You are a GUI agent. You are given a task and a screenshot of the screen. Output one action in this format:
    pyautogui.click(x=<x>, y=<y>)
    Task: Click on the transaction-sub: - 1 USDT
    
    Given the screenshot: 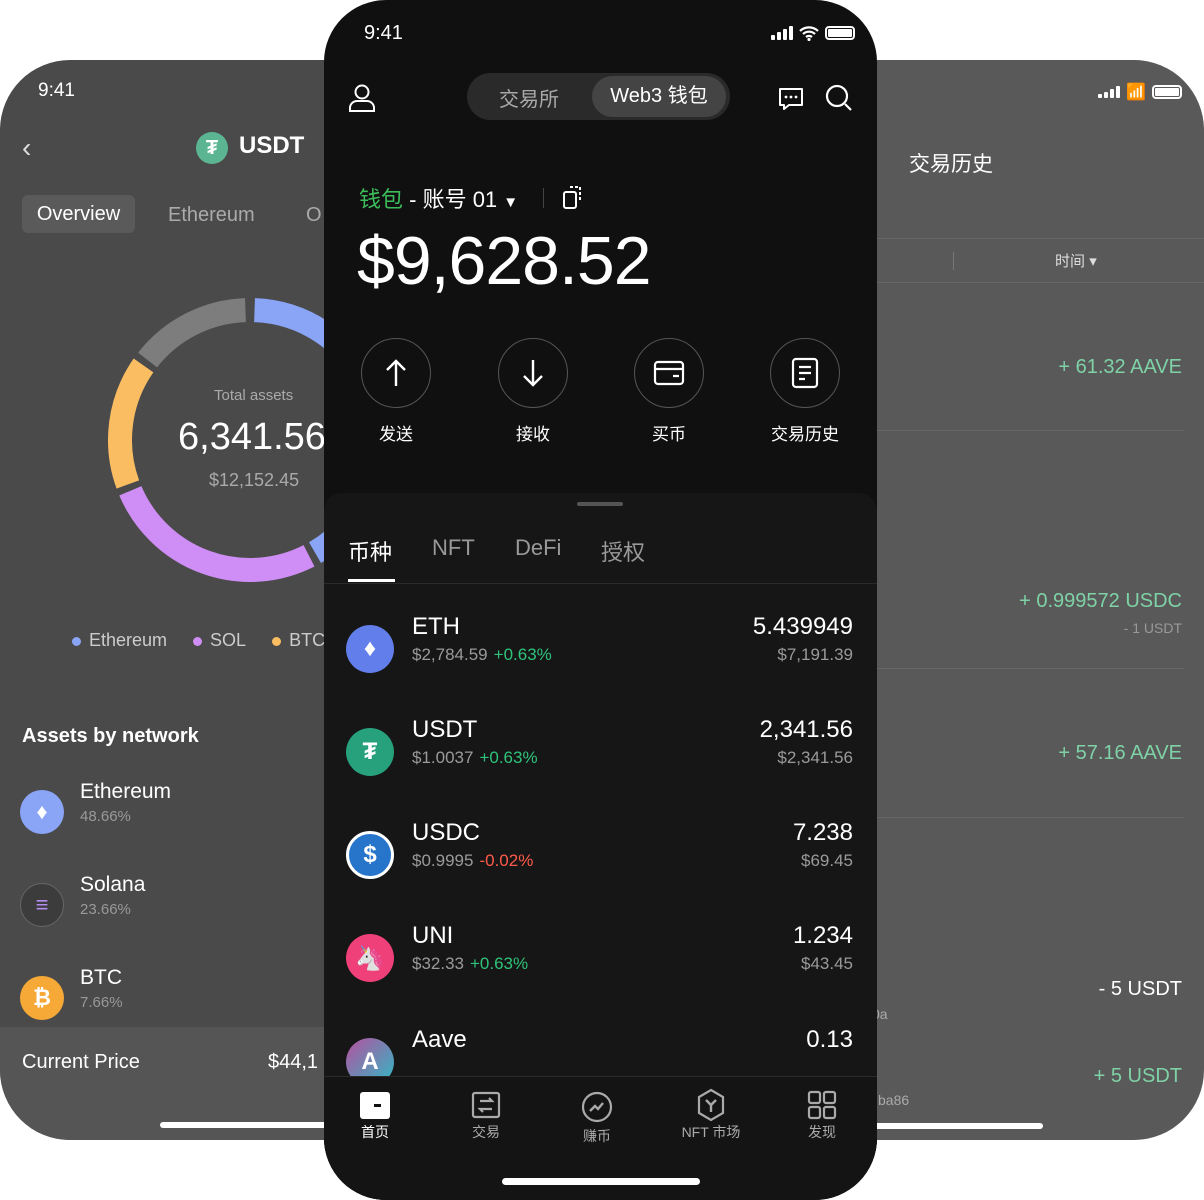 What is the action you would take?
    pyautogui.click(x=1152, y=628)
    